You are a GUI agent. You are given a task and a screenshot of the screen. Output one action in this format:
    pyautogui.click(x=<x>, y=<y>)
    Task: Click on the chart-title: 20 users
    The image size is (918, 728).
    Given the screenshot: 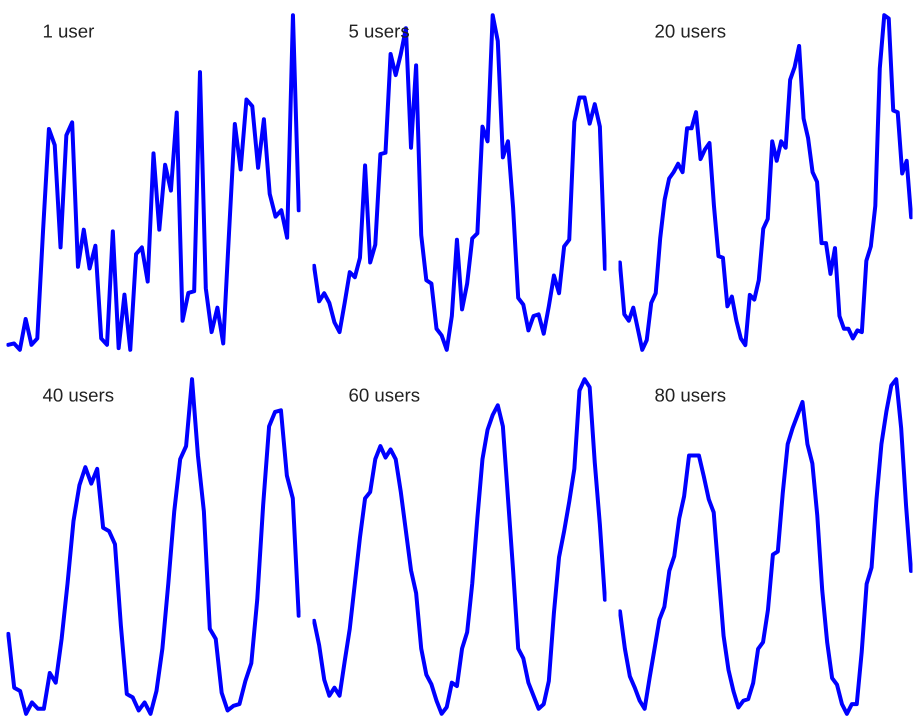 What is the action you would take?
    pyautogui.click(x=690, y=31)
    